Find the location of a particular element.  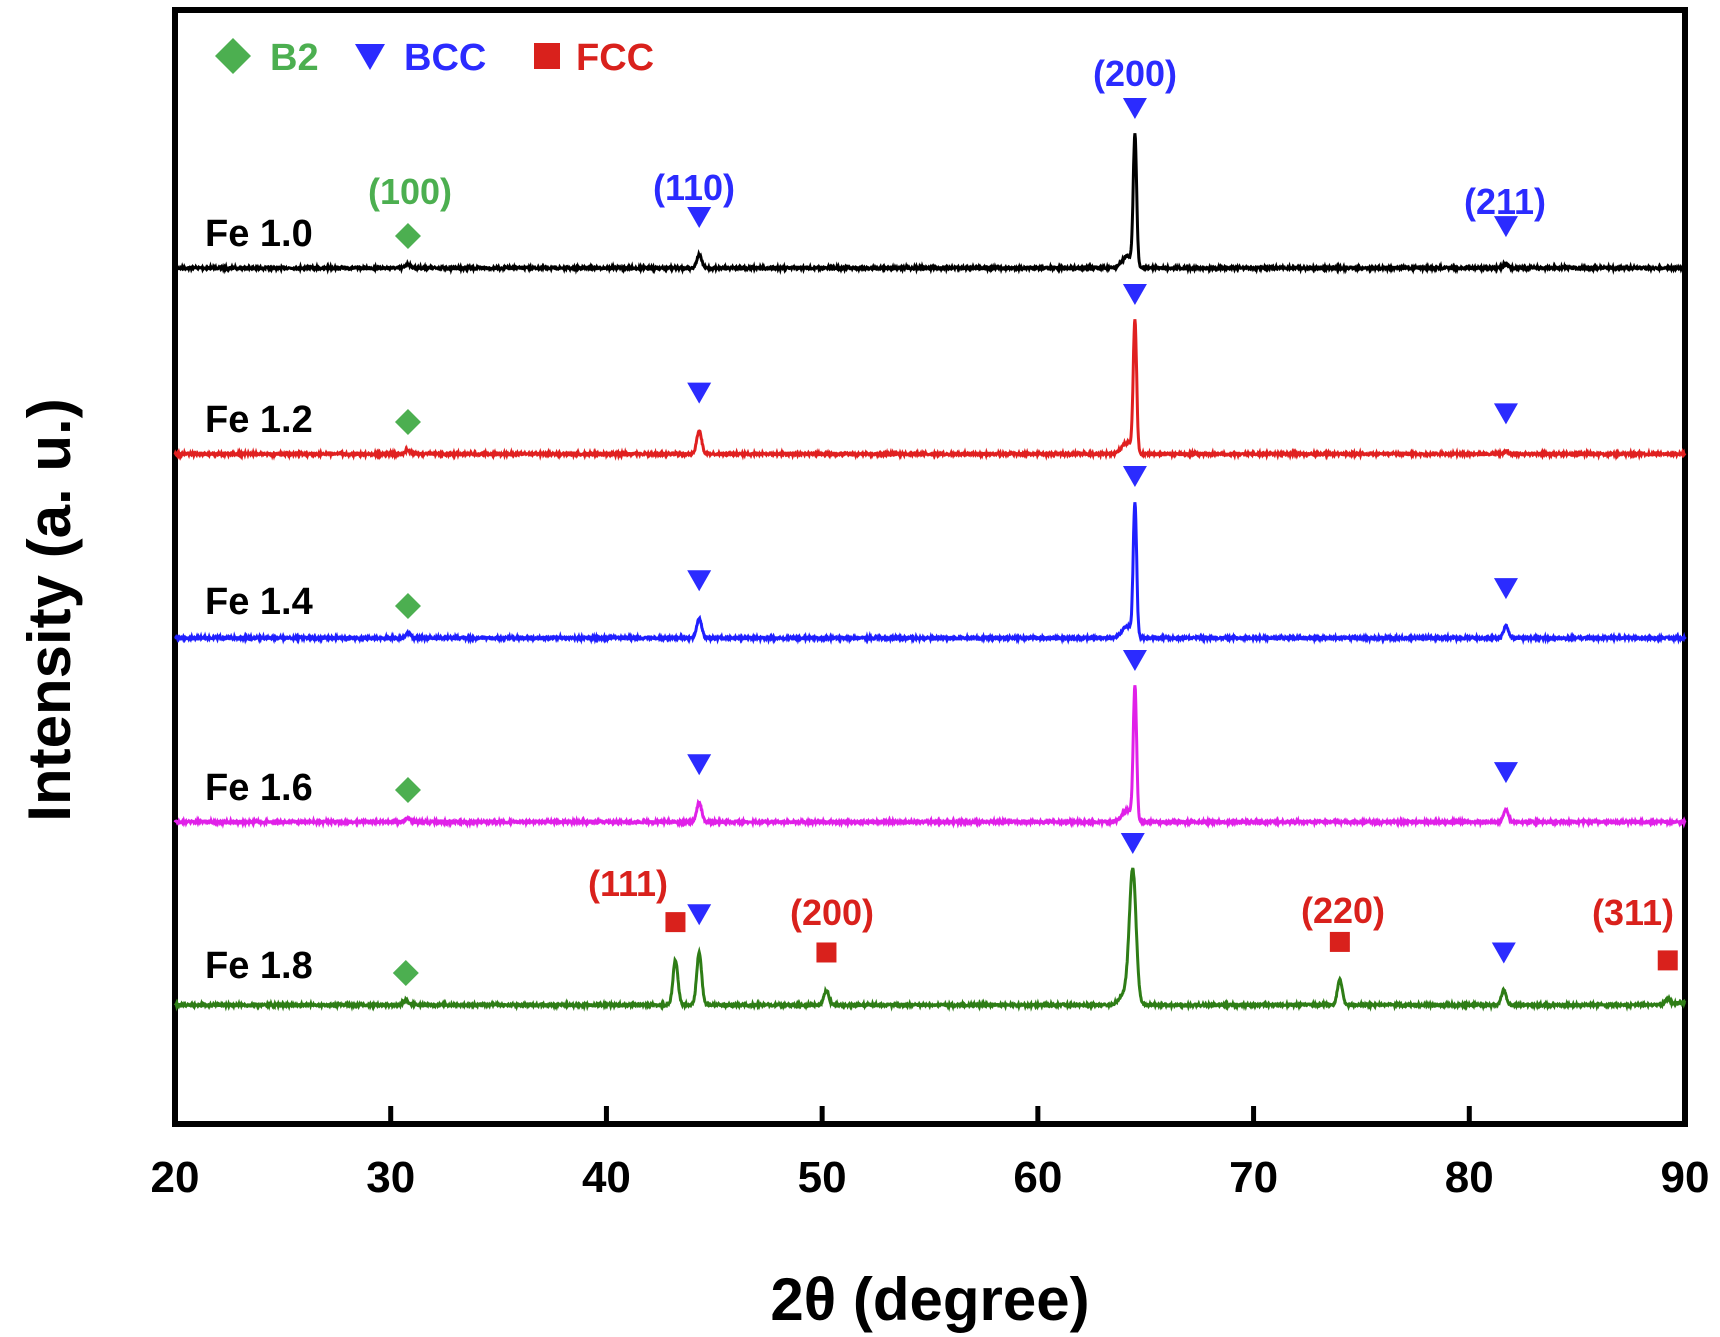

legend-label-b2: B2 is located at coordinates (294, 58).